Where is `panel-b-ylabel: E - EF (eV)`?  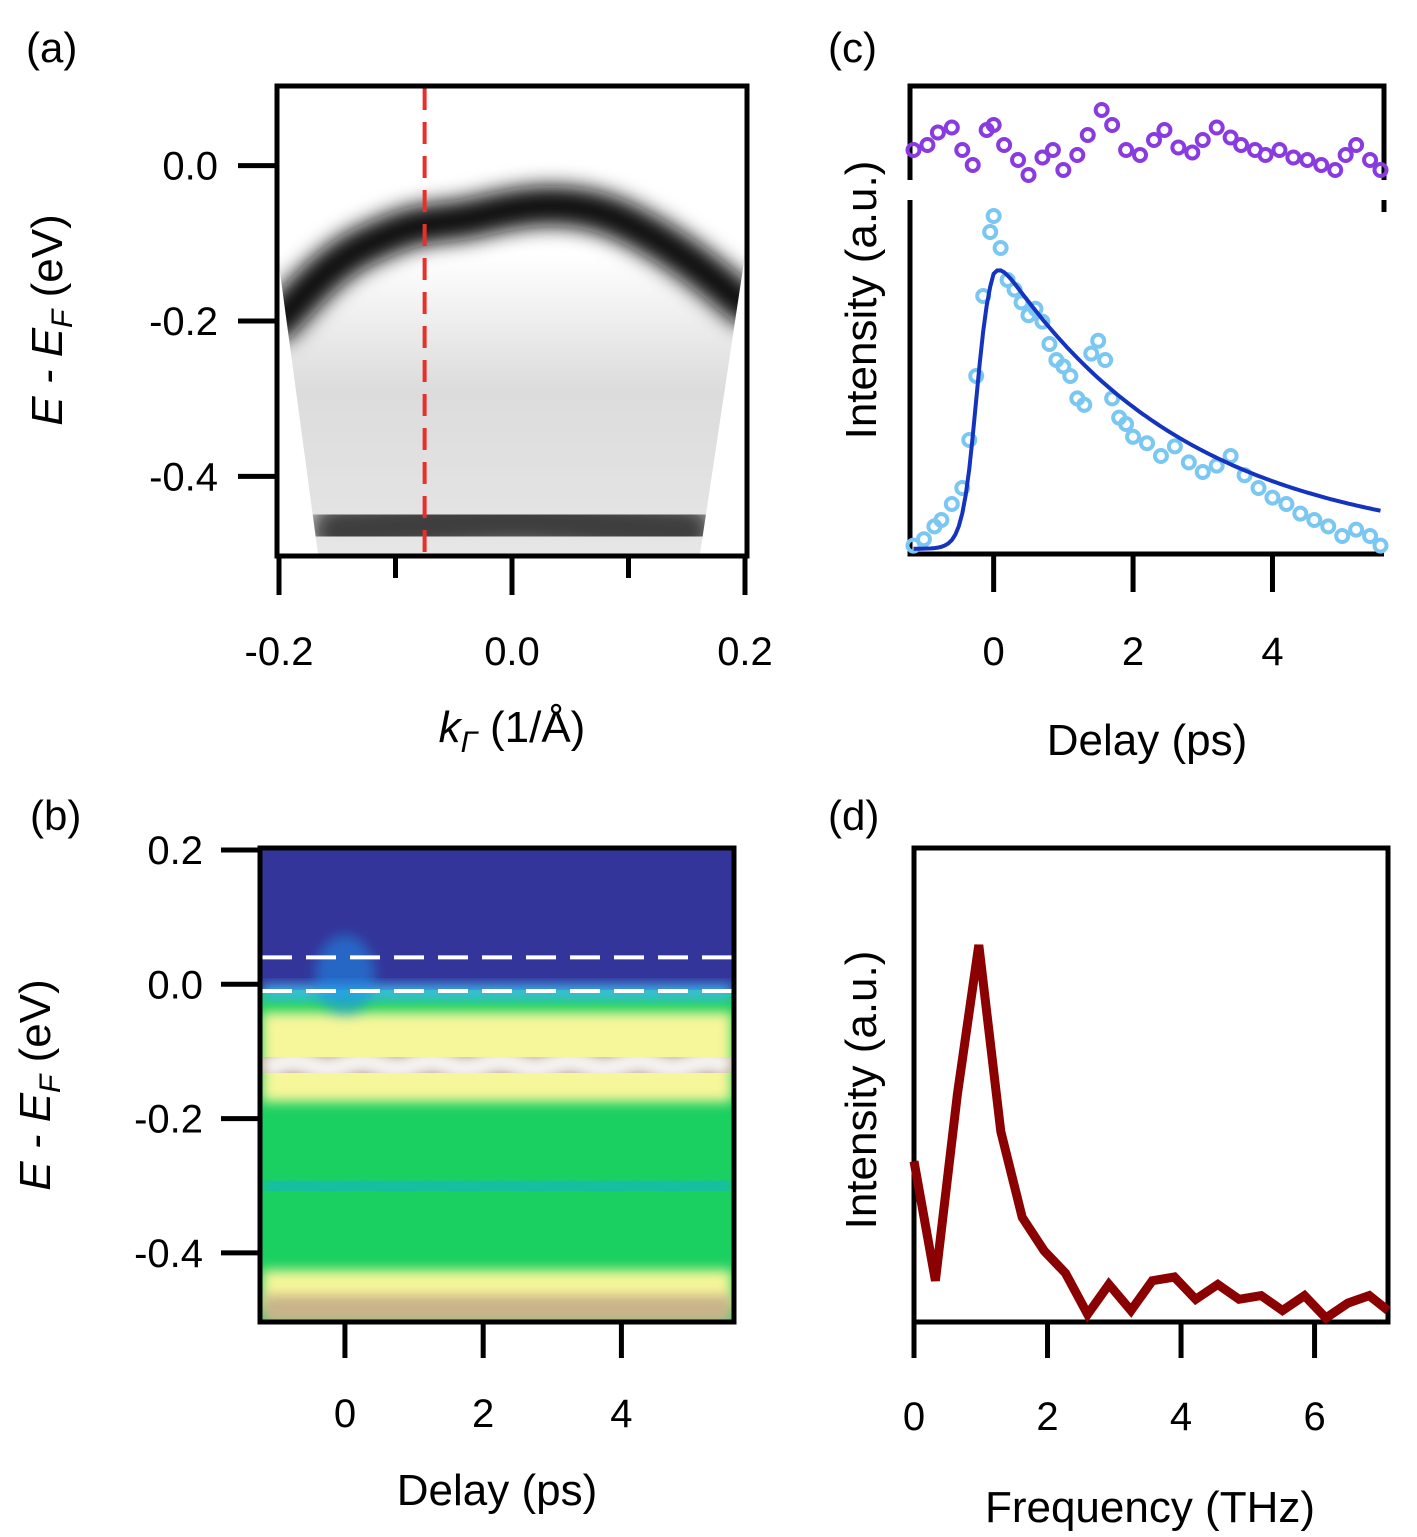
panel-b-ylabel: E - EF (eV) is located at coordinates (39, 1084).